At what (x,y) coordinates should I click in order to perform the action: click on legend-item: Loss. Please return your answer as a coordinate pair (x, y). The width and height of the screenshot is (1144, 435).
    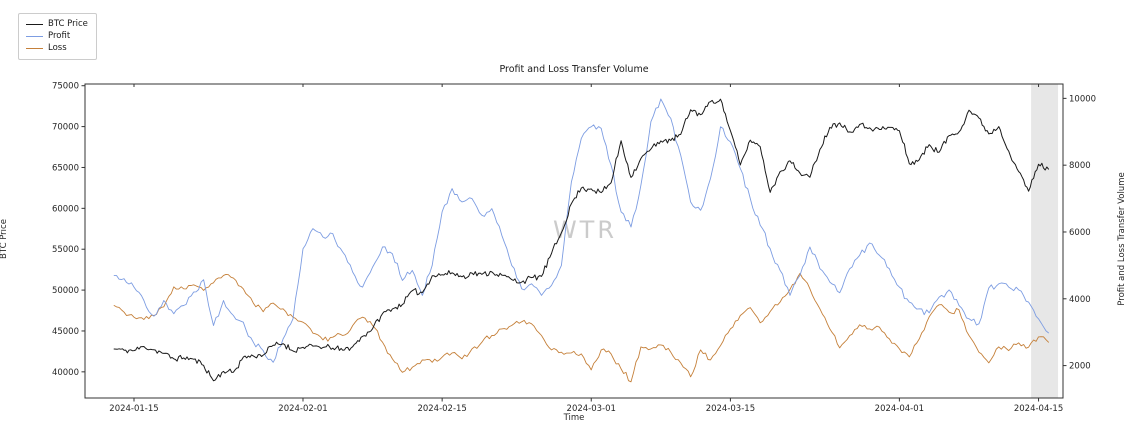
    Looking at the image, I should click on (57, 48).